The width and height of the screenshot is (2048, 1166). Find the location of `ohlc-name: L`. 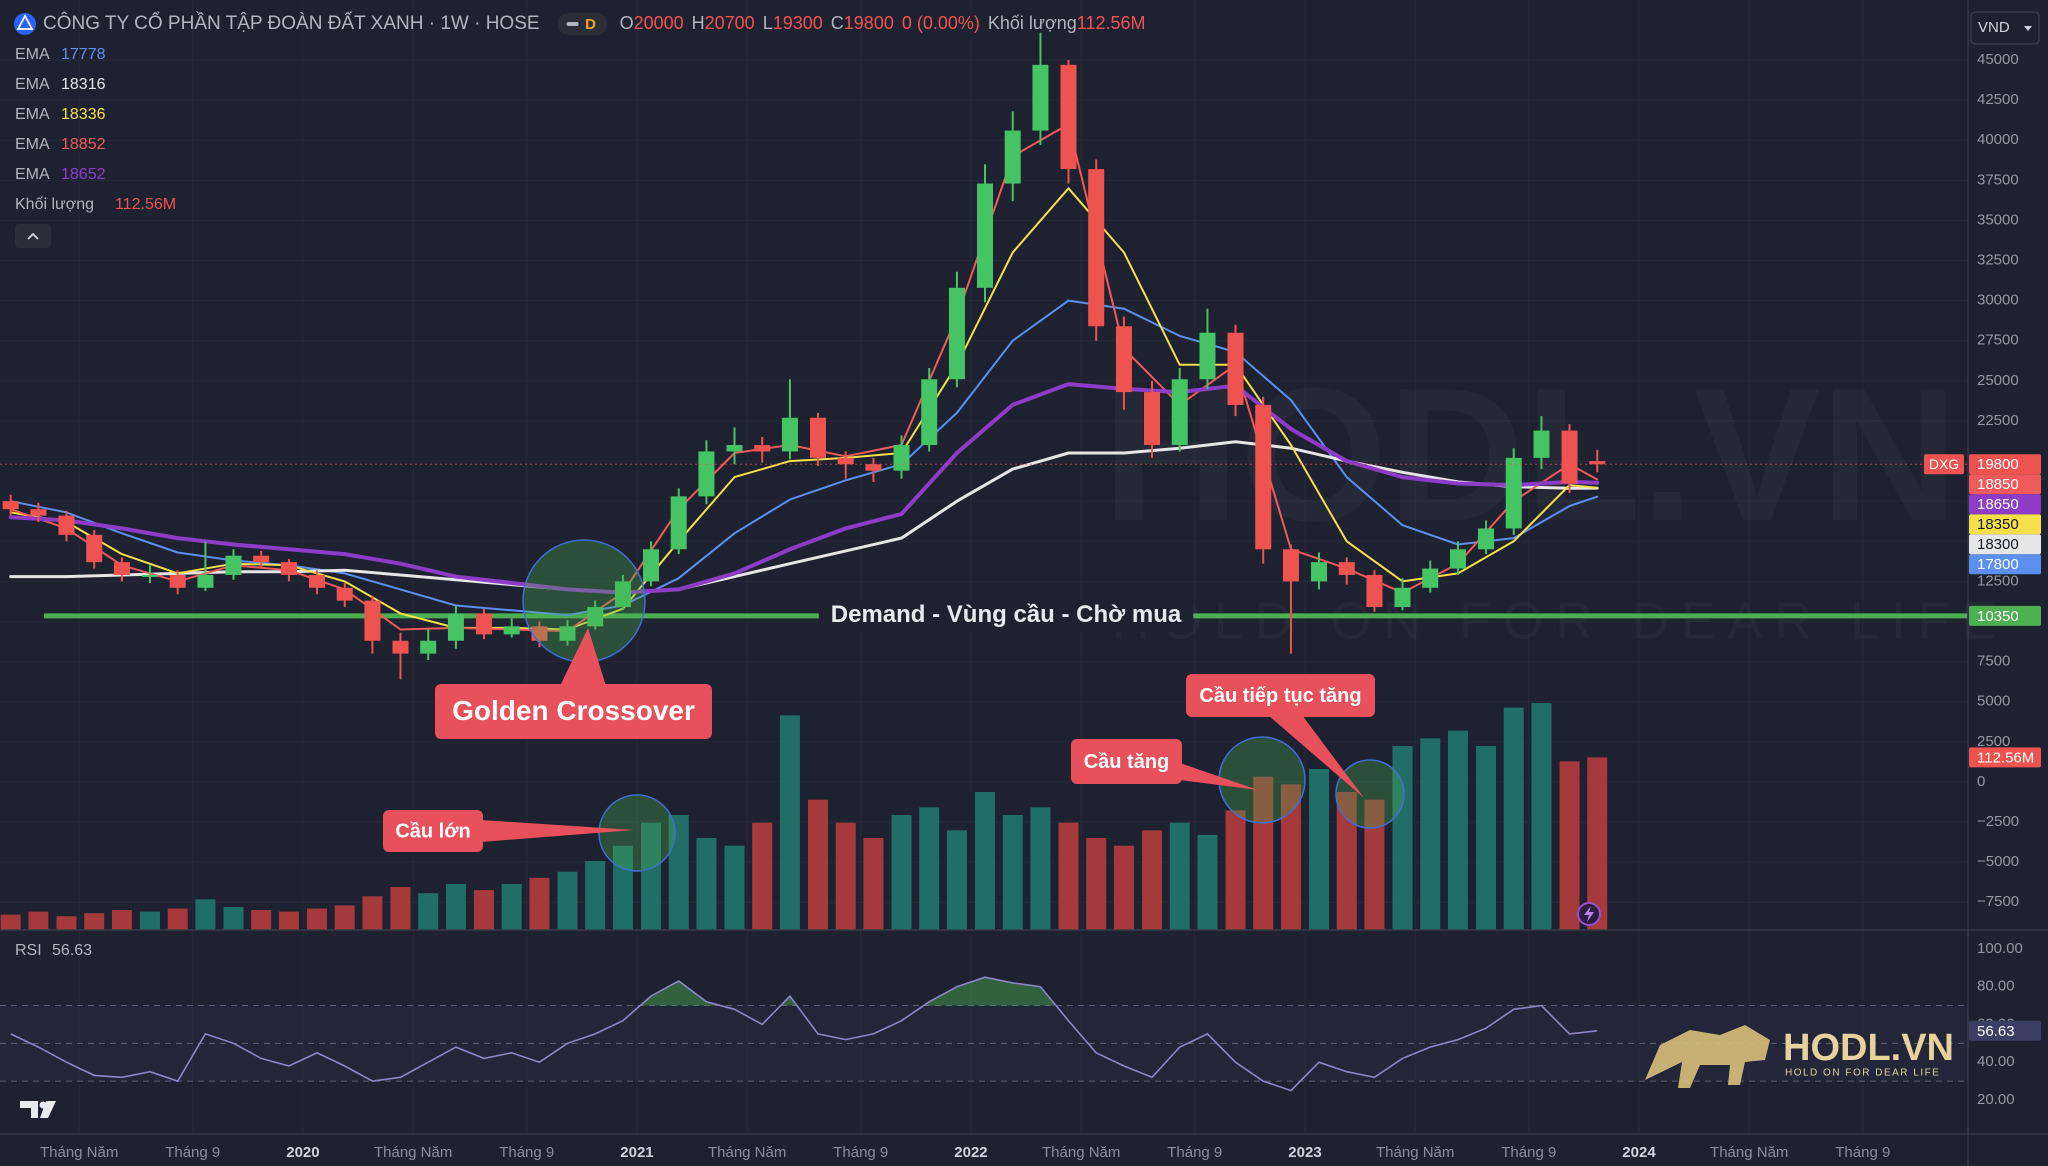

ohlc-name: L is located at coordinates (768, 23).